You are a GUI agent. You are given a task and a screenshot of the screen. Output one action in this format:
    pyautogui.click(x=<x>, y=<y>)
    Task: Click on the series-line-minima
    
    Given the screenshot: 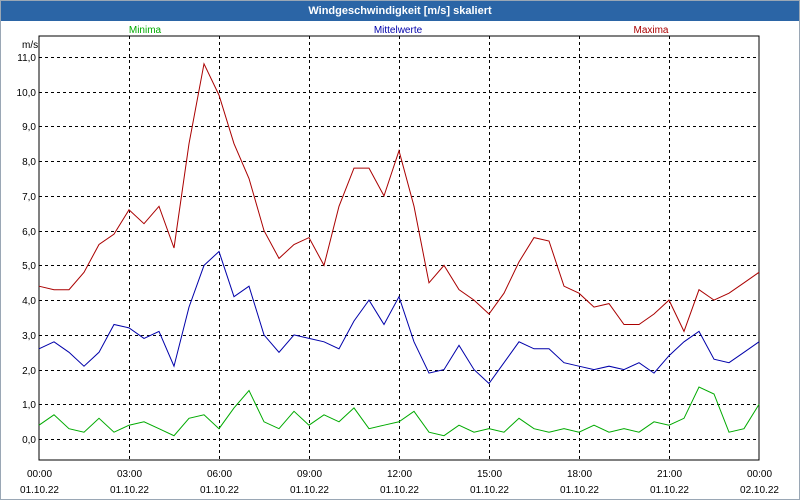 What is the action you would take?
    pyautogui.click(x=399, y=411)
    